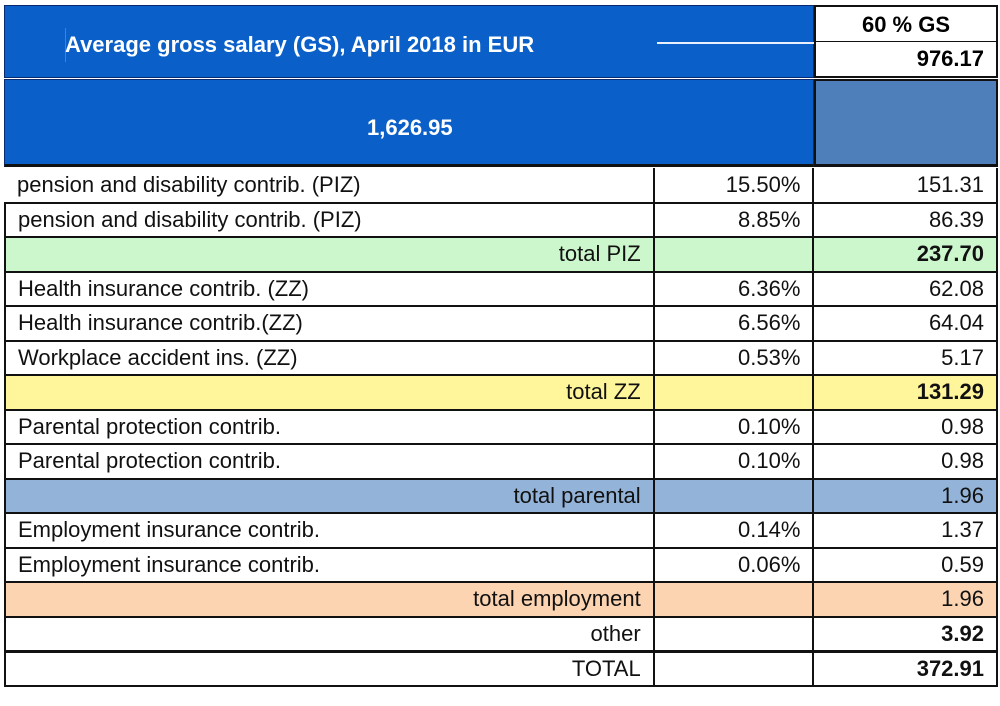 The width and height of the screenshot is (1000, 706). Describe the element at coordinates (329, 668) in the screenshot. I see `row-label: TOTAL` at that location.